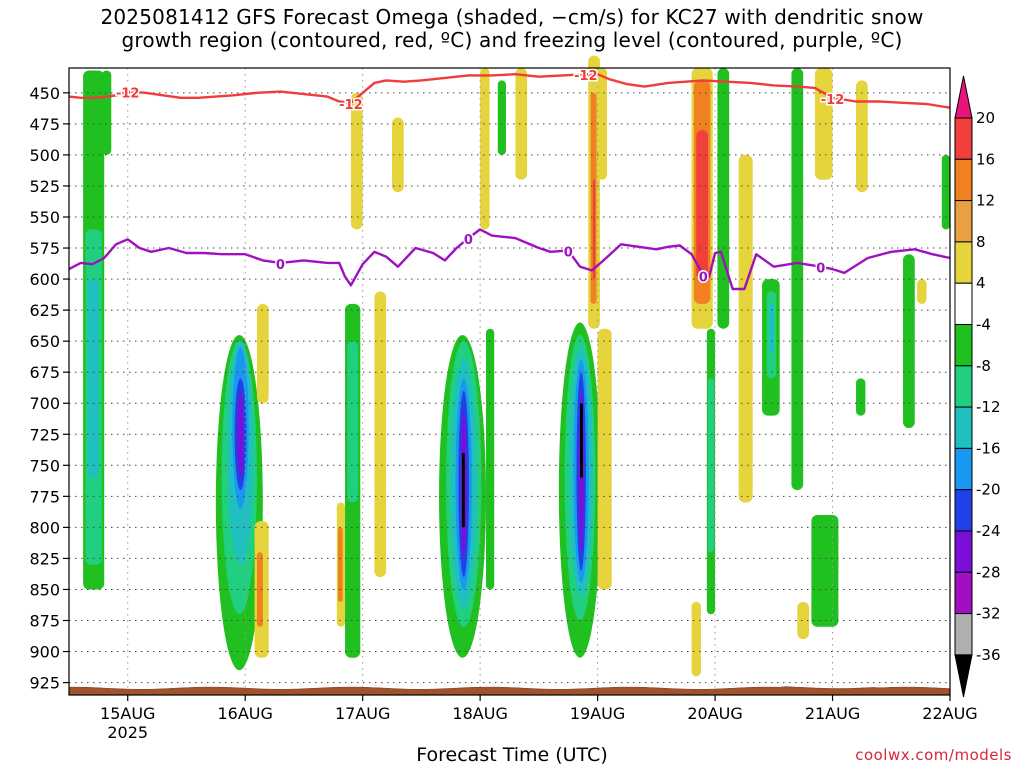 The image size is (1024, 768). What do you see at coordinates (949, 713) in the screenshot?
I see `x-tick-label: 22AUG` at bounding box center [949, 713].